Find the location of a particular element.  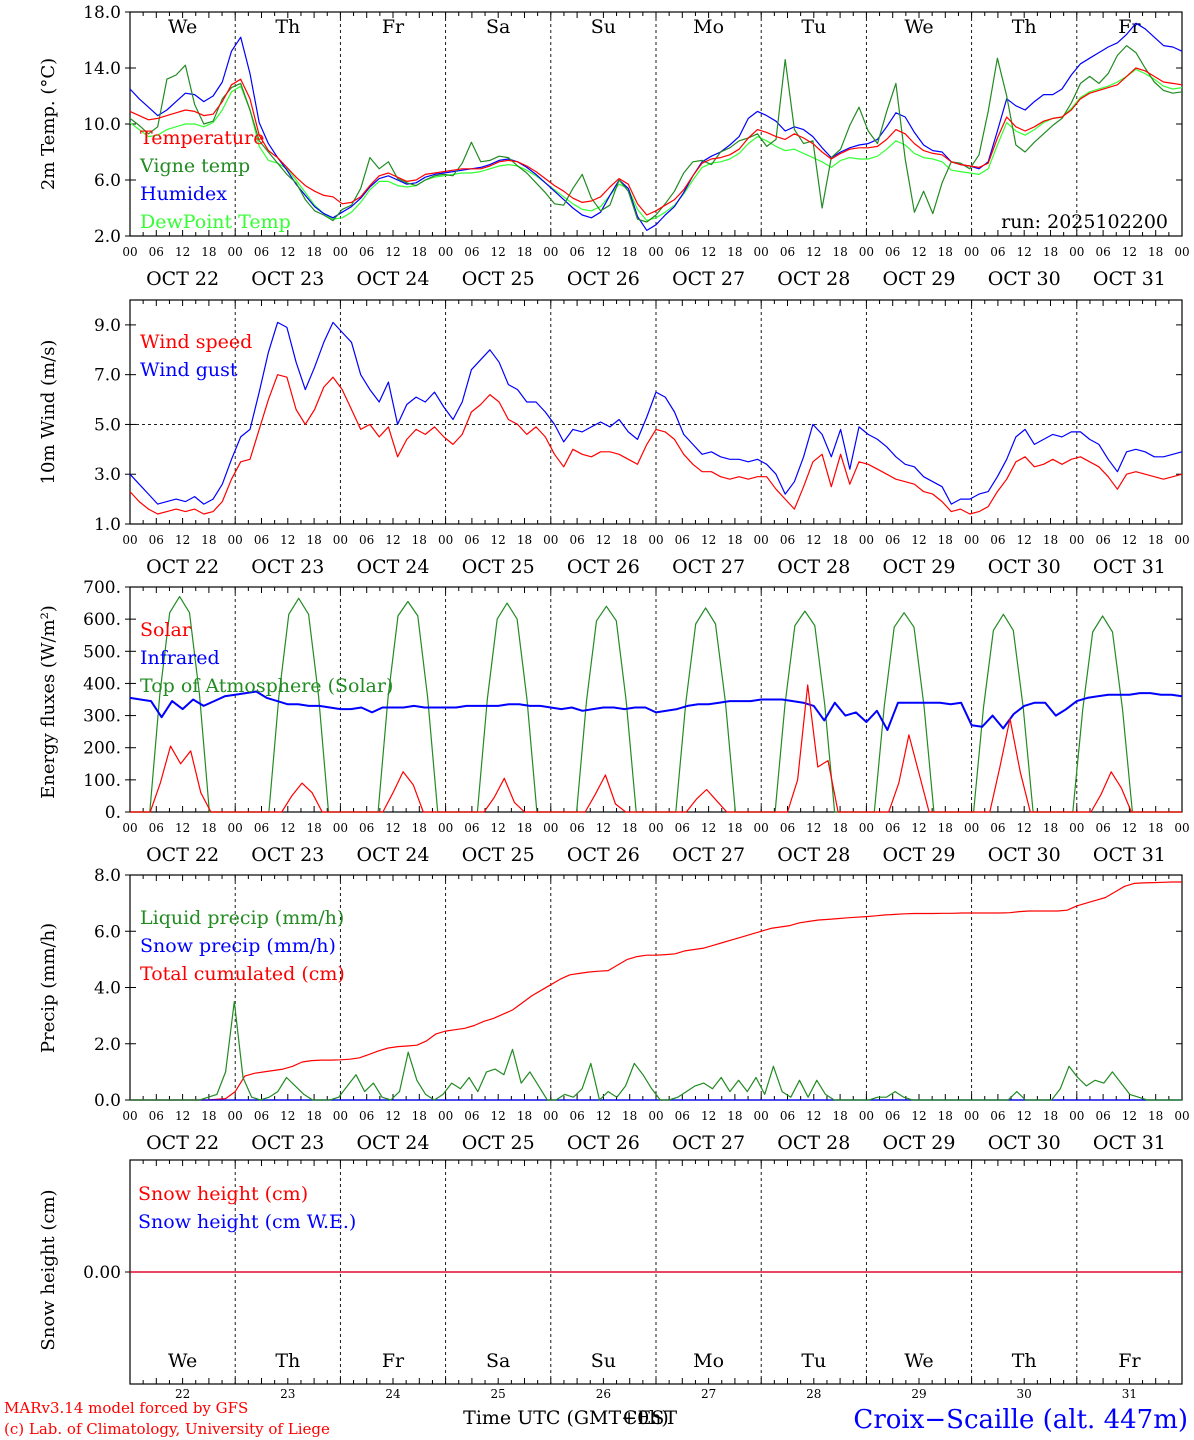

temp-legend-entry: DewPoint Temp is located at coordinates (215, 222).